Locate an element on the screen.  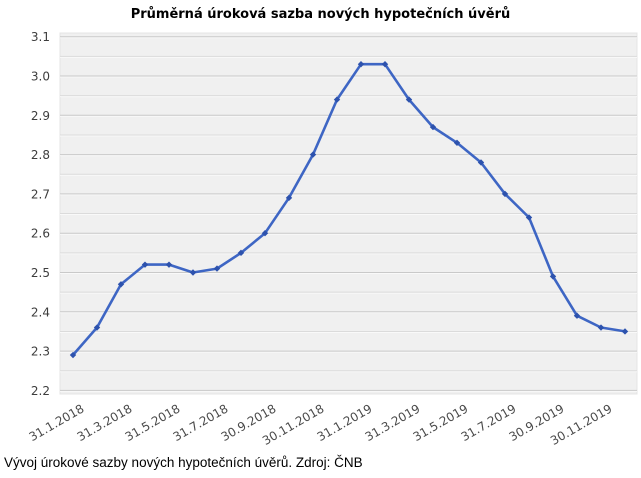
y-tick-label: 2.2 is located at coordinates (40, 391).